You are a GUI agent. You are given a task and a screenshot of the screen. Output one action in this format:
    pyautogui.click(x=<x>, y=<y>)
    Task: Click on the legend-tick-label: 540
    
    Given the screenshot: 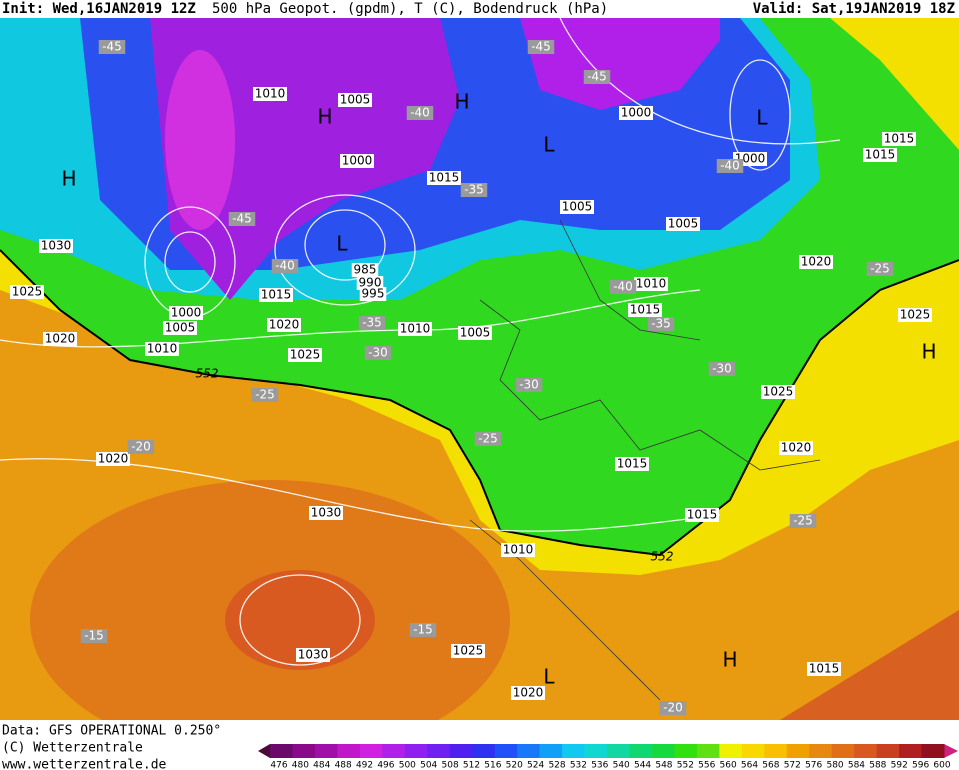 What is the action you would take?
    pyautogui.click(x=621, y=765)
    